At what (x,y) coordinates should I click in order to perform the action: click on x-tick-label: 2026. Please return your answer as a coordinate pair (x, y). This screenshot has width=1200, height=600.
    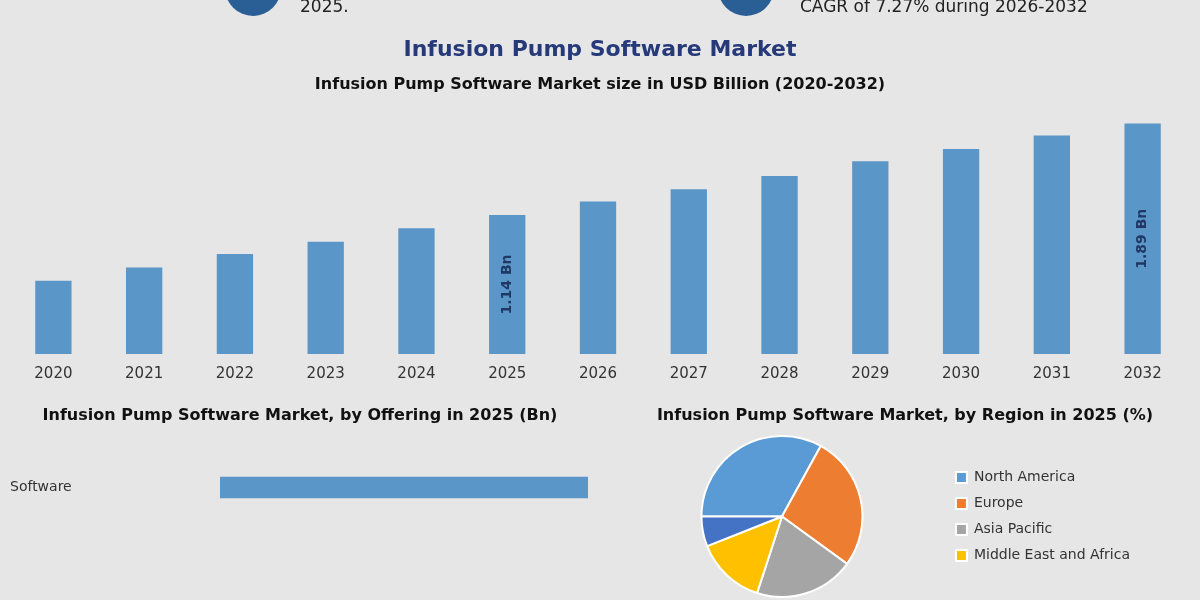
    Looking at the image, I should click on (598, 372).